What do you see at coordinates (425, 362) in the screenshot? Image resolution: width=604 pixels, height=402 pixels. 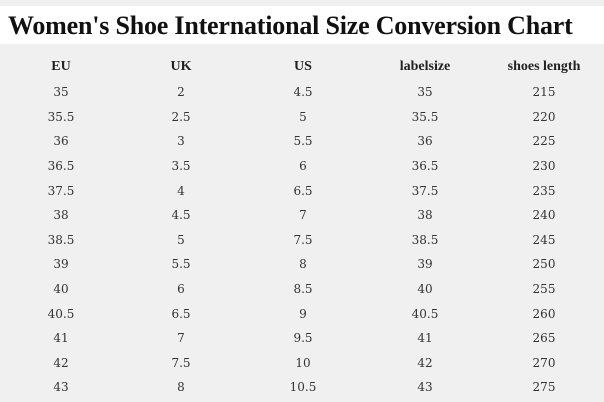 I see `cell-labelsize: 42` at bounding box center [425, 362].